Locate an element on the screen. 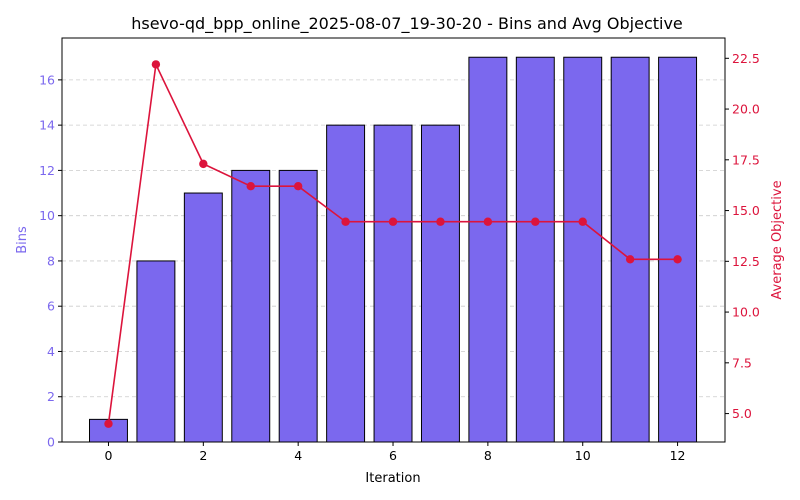 The image size is (800, 500). y-tick-label-right: 20.0 is located at coordinates (746, 109).